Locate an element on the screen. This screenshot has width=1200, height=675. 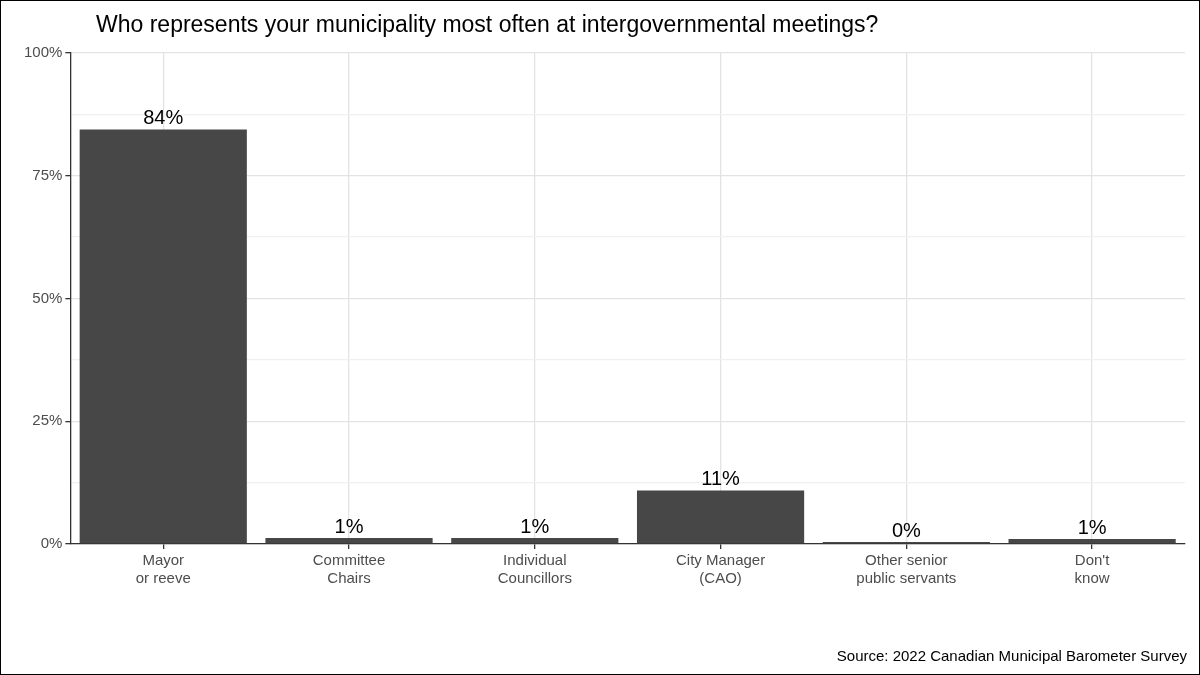
y-tick-label: 100% is located at coordinates (43, 52).